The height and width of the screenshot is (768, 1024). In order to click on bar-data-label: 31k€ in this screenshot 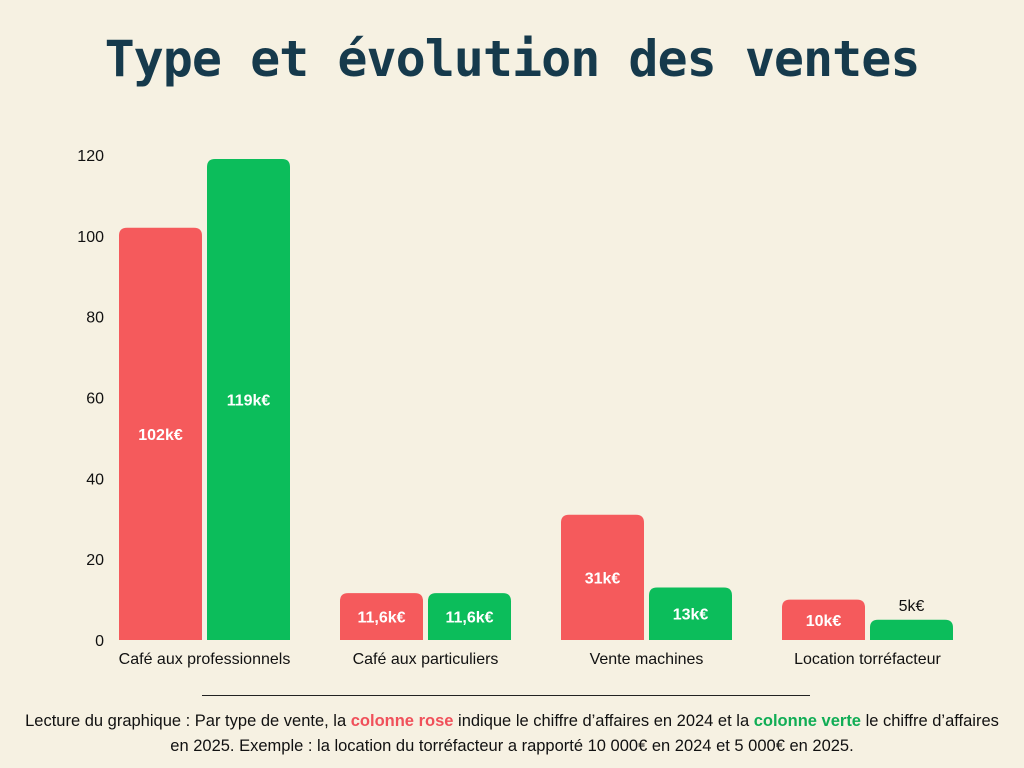, I will do `click(603, 578)`.